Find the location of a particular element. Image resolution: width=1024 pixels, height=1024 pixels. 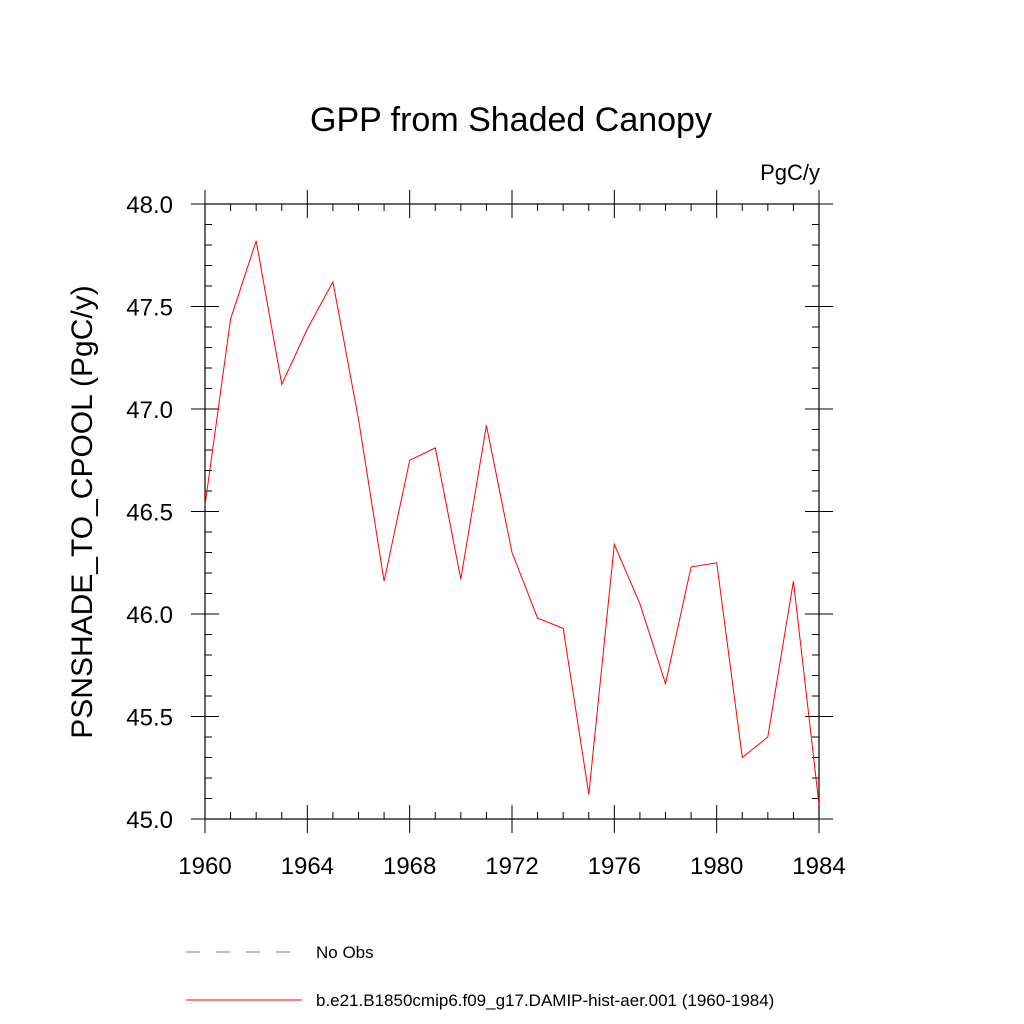

units-label: PgC/y is located at coordinates (790, 172).